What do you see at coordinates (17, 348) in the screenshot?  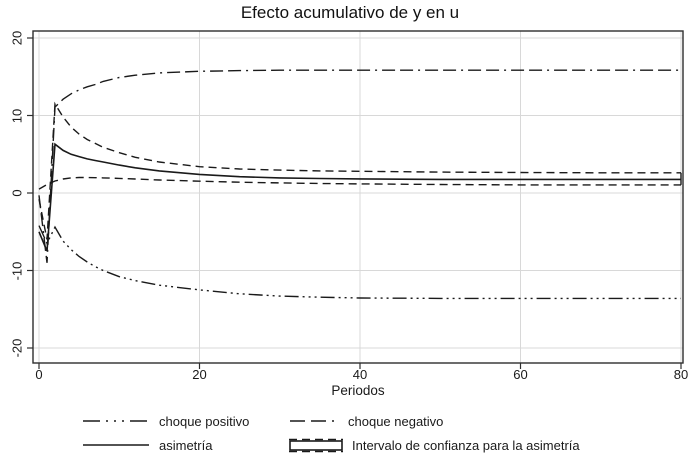 I see `y-tick-label: -20` at bounding box center [17, 348].